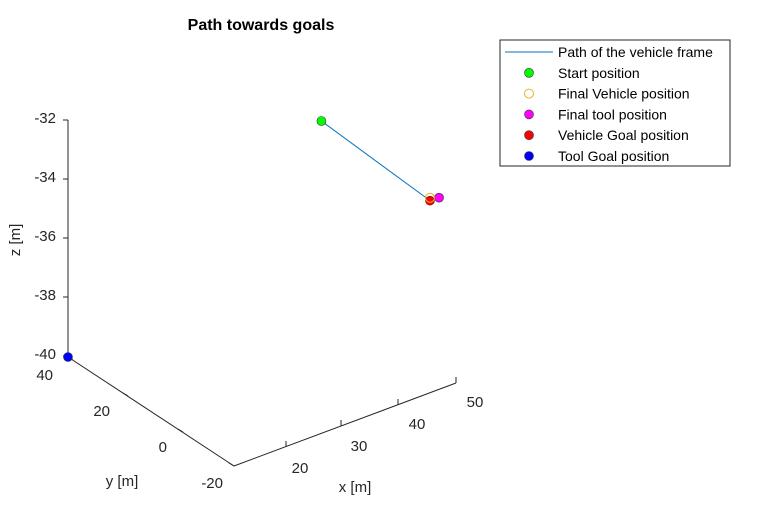  What do you see at coordinates (45, 177) in the screenshot?
I see `z-tick-label: -34` at bounding box center [45, 177].